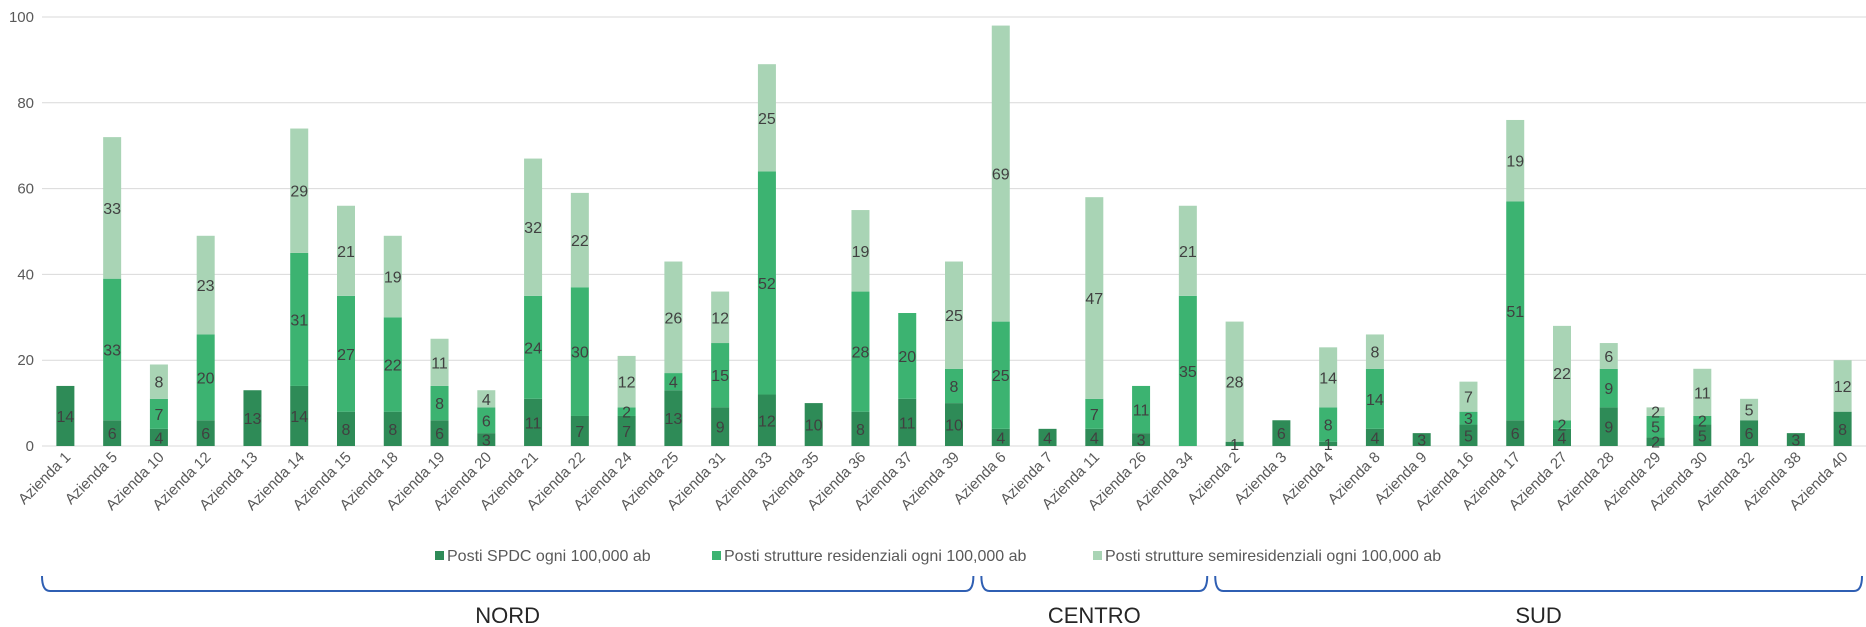 Image resolution: width=1866 pixels, height=627 pixels. I want to click on legend-label: Posti SPDC ogni 100,000 ab, so click(549, 556).